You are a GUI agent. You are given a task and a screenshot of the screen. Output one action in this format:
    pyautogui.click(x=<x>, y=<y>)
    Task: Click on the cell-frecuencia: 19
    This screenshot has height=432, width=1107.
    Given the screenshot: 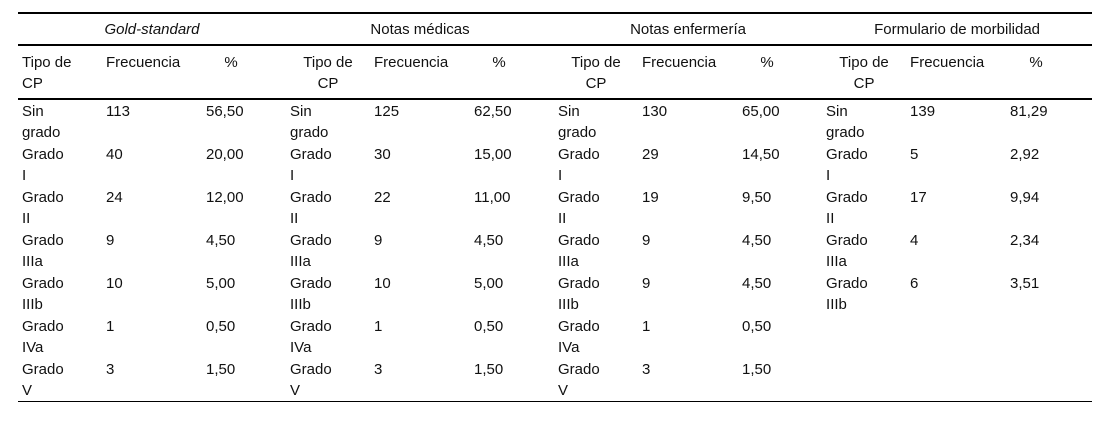 What is the action you would take?
    pyautogui.click(x=650, y=197)
    